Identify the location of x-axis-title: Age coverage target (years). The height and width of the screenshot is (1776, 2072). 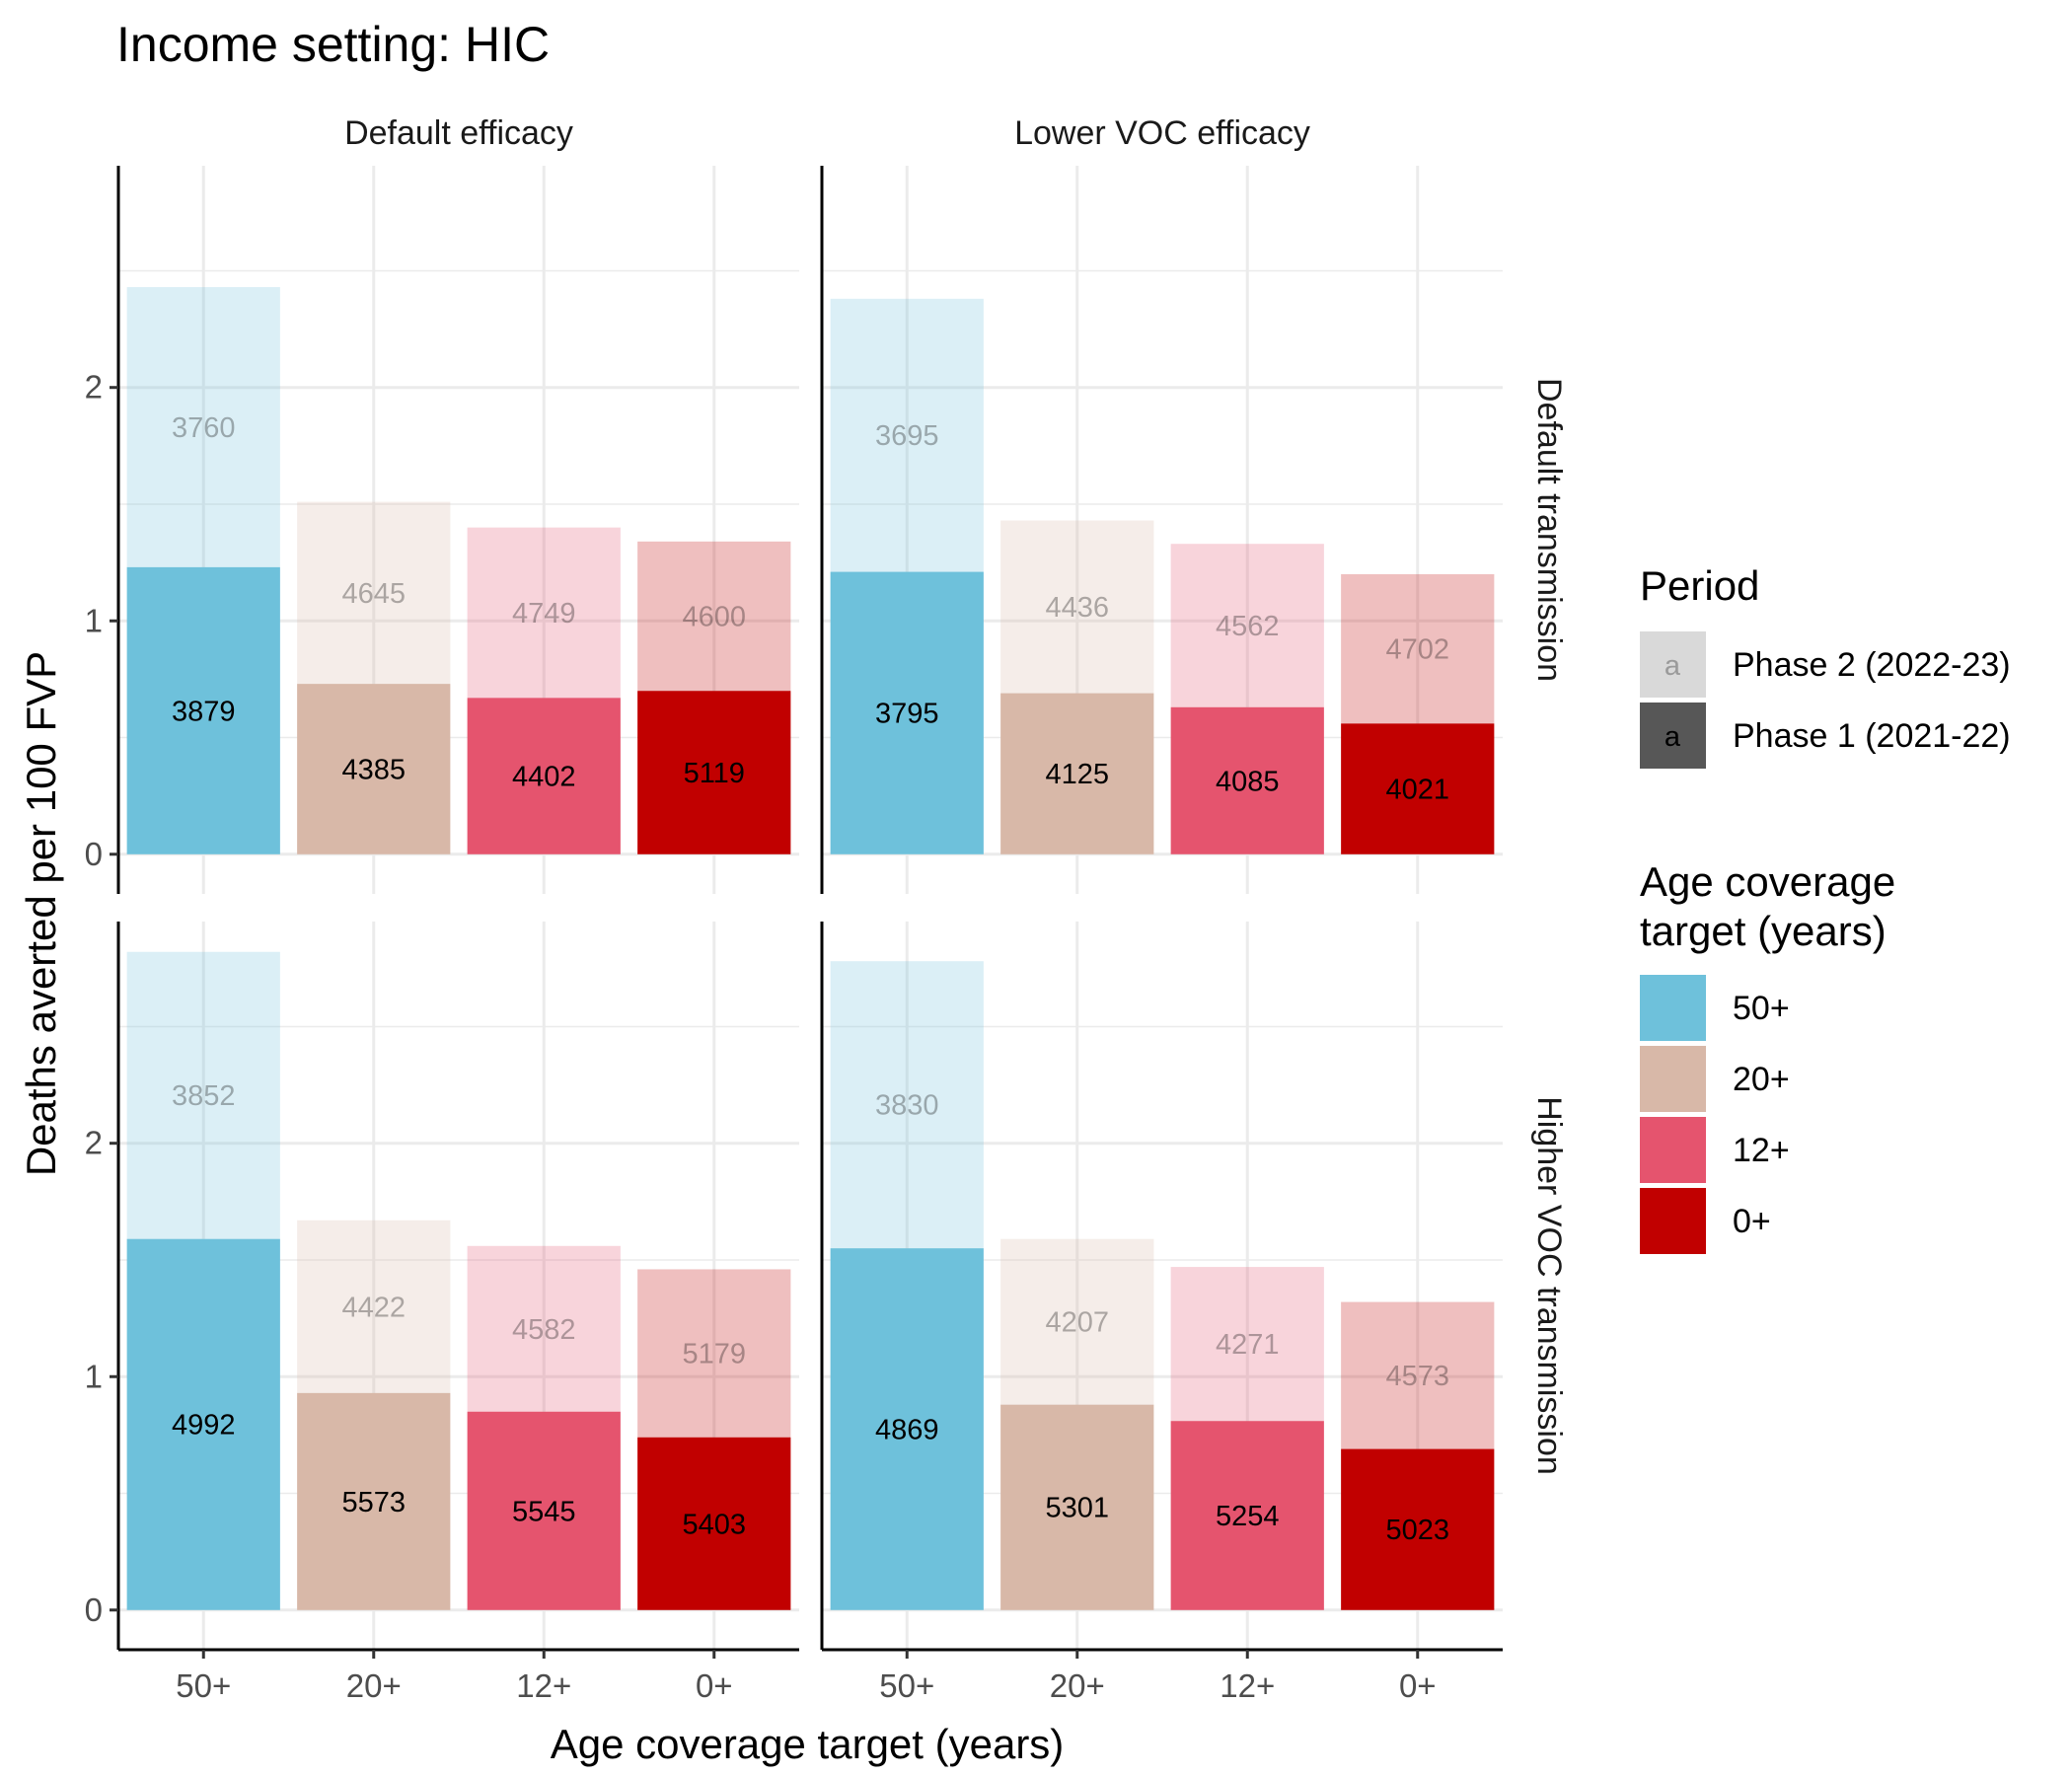
(808, 1744).